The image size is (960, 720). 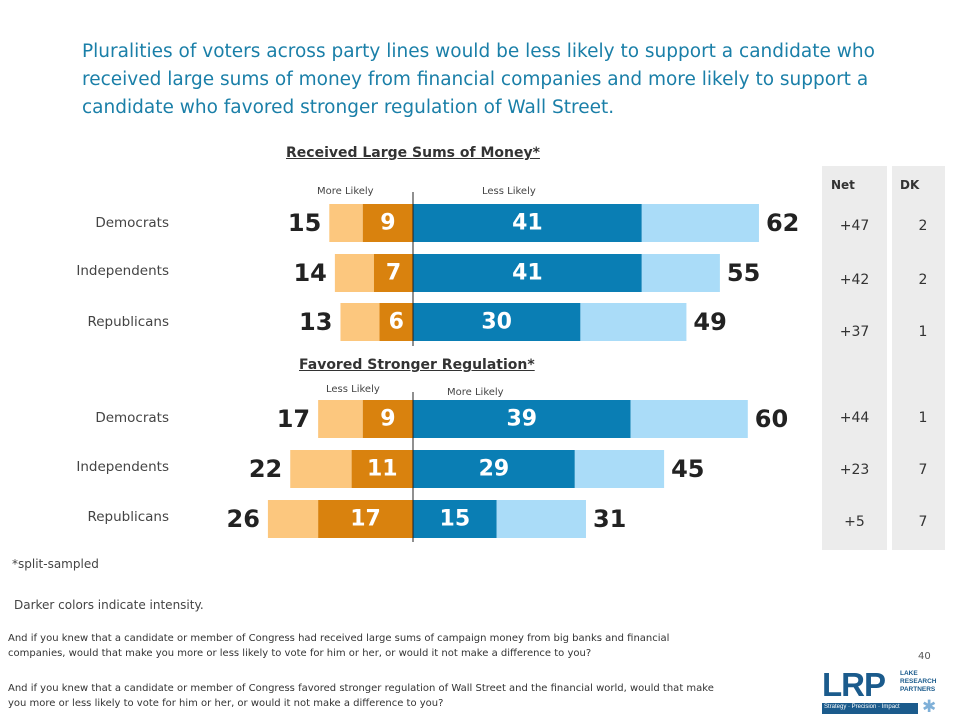 I want to click on intensity-note: Darker colors indicate intensity., so click(x=109, y=605).